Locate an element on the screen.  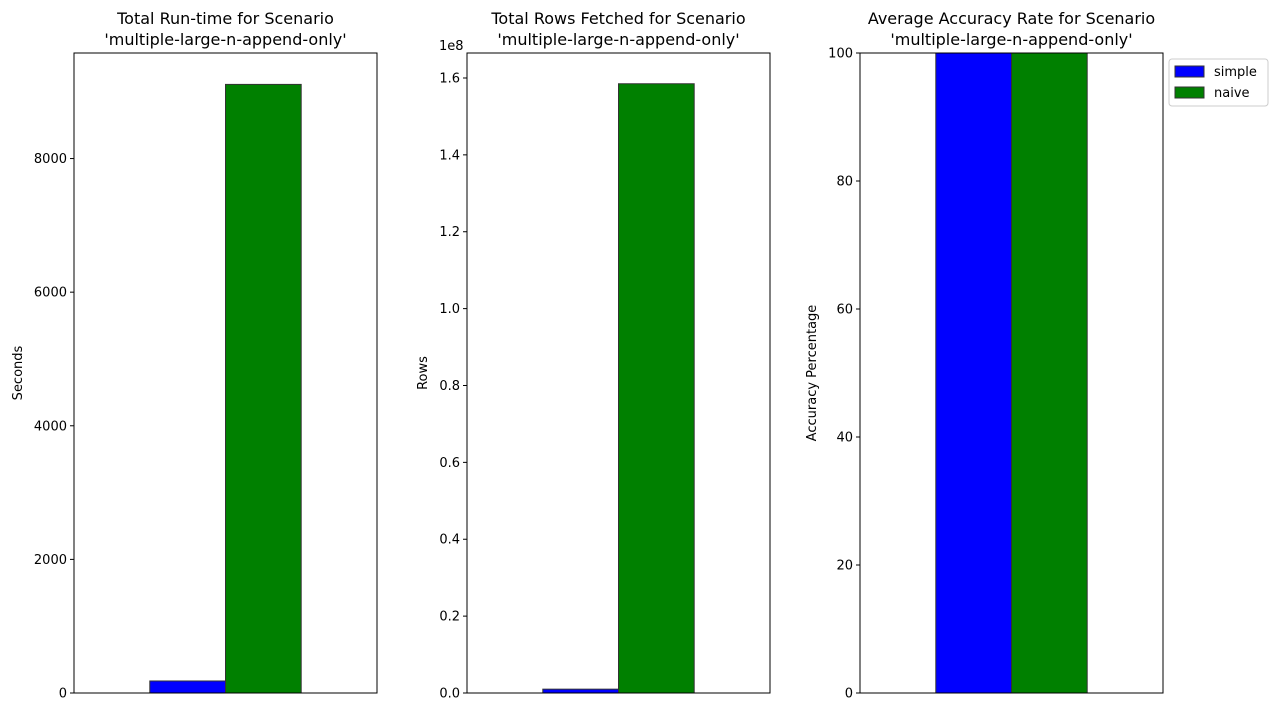
y-tick-label: 0.8 is located at coordinates (449, 386).